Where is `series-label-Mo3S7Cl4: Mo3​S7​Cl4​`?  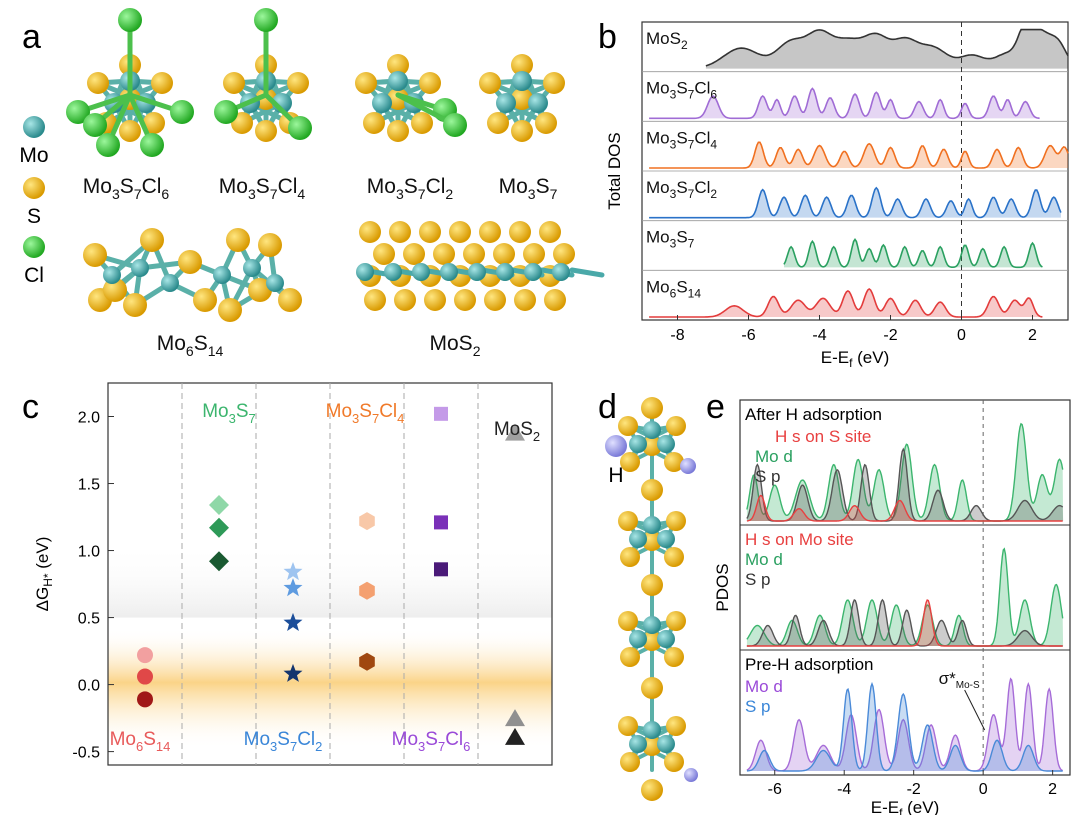
series-label-Mo3S7Cl4: Mo3​S7​Cl4​ is located at coordinates (681, 139).